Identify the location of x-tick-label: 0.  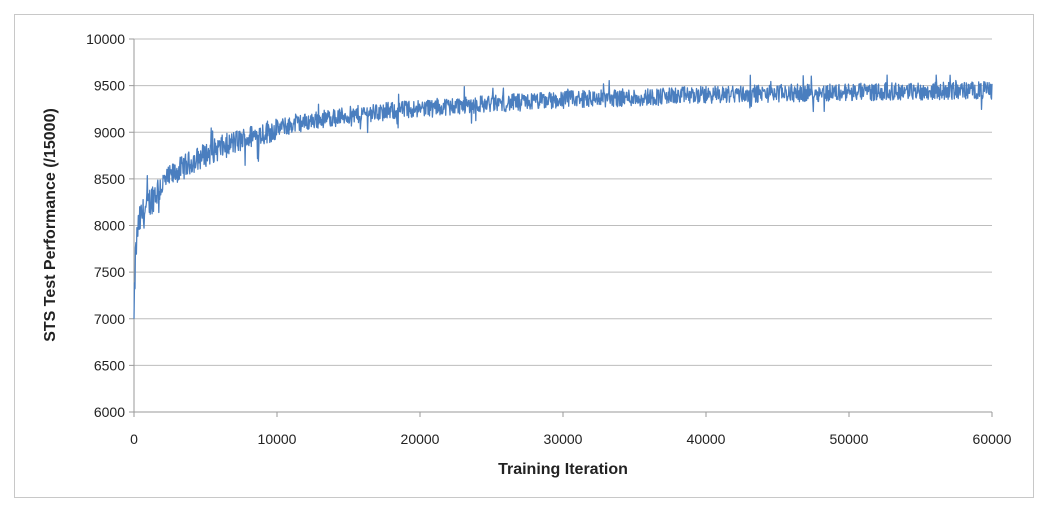
(134, 439).